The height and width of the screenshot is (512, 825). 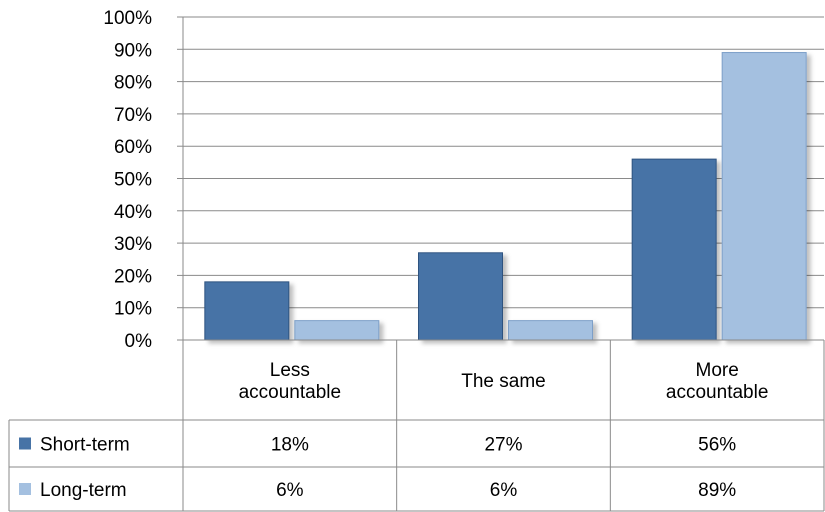 I want to click on table-value: 56%, so click(x=717, y=445).